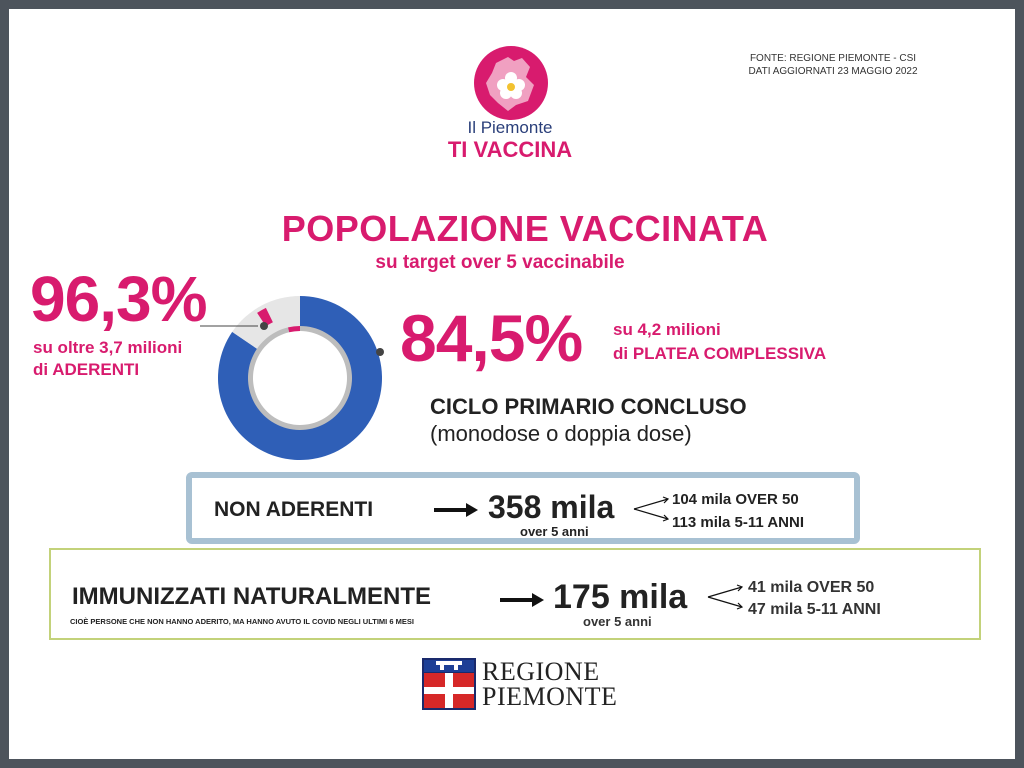  I want to click on immunizzati-value: 175 mila, so click(620, 597).